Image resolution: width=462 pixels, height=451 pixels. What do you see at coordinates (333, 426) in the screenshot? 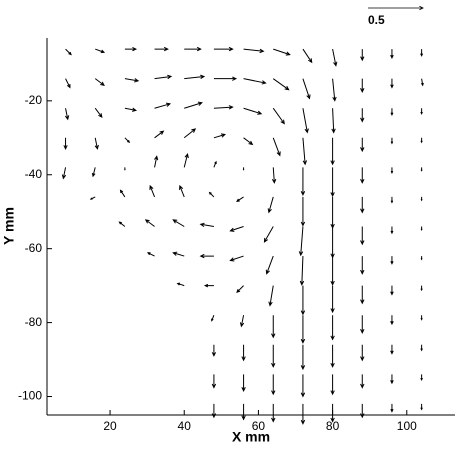
I see `x-tick-label: 80` at bounding box center [333, 426].